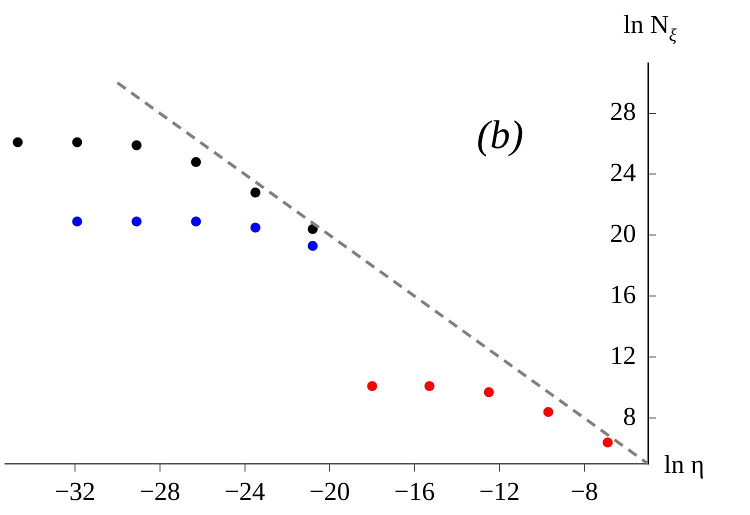 The height and width of the screenshot is (515, 750). Describe the element at coordinates (75, 491) in the screenshot. I see `x-tick-label: −32` at that location.